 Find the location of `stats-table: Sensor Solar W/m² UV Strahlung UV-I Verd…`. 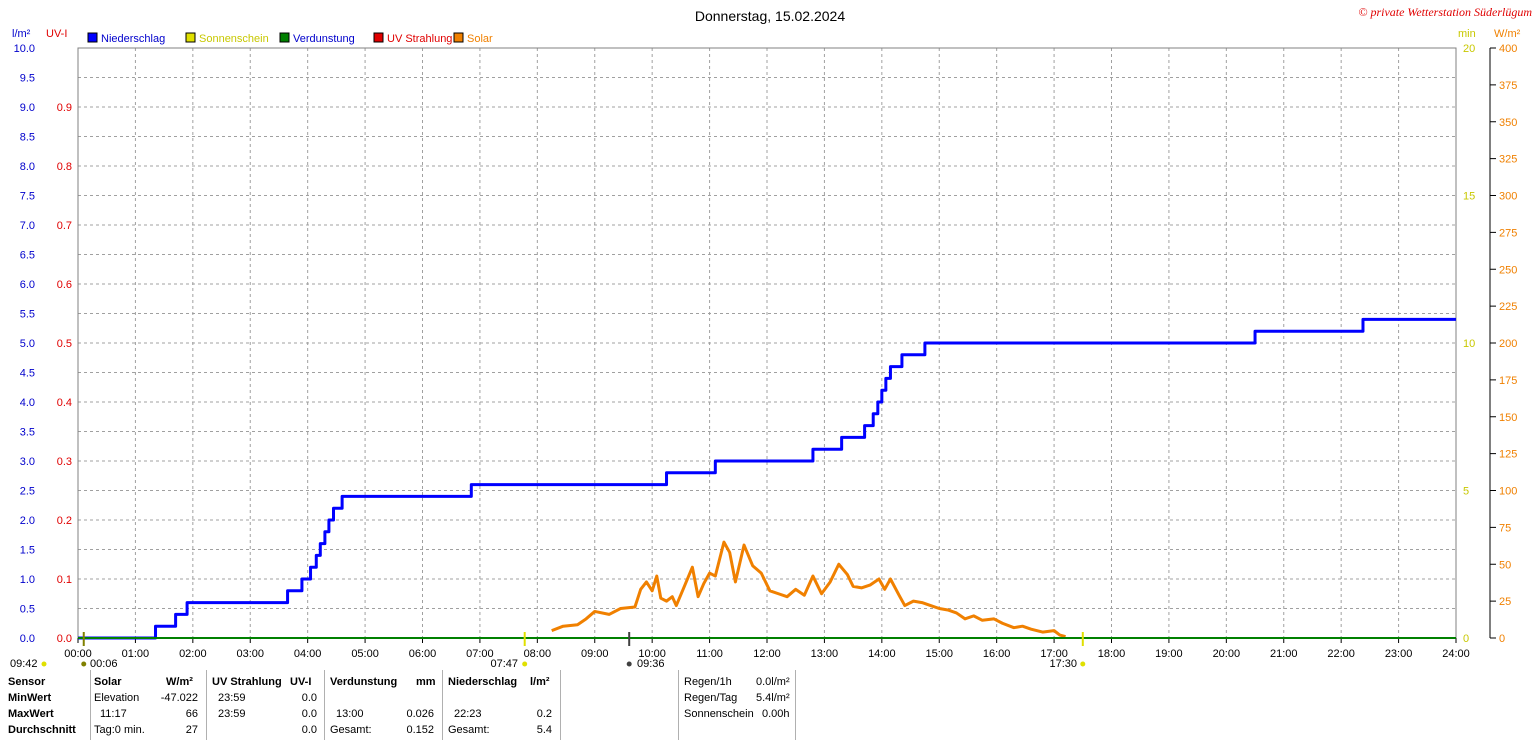

stats-table: Sensor Solar W/m² UV Strahlung UV-I Verd… is located at coordinates (768, 705).